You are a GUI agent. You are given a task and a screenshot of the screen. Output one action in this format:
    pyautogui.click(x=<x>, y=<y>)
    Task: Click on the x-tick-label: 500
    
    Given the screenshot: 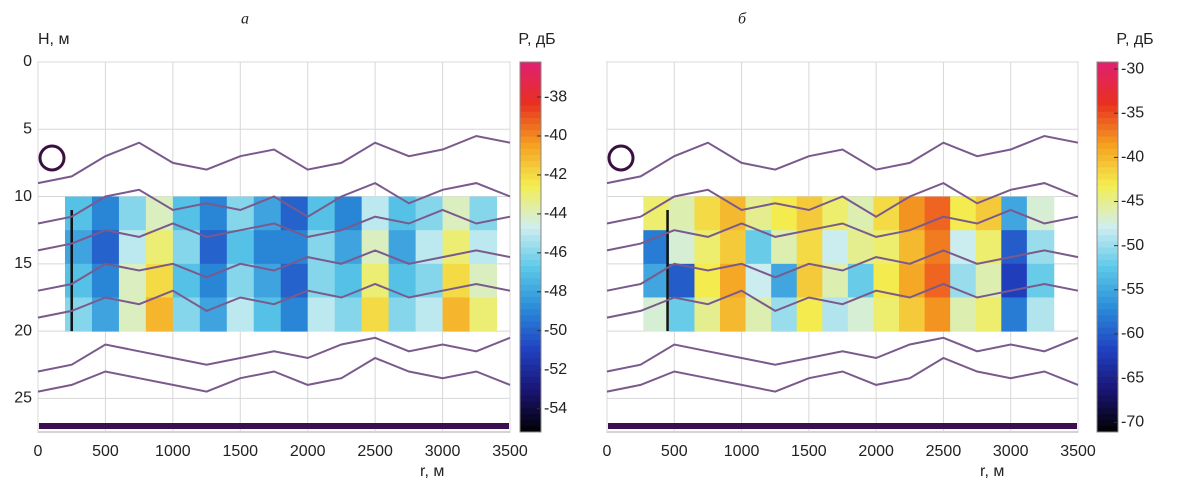 What is the action you would take?
    pyautogui.click(x=105, y=451)
    